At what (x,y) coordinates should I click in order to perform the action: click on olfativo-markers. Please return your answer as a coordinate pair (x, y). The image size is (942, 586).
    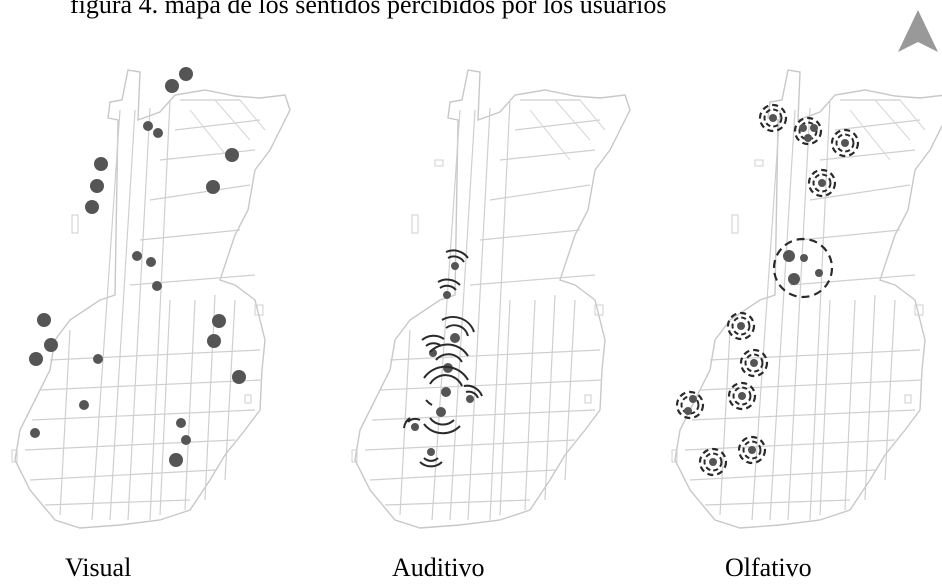
    Looking at the image, I should click on (767, 290).